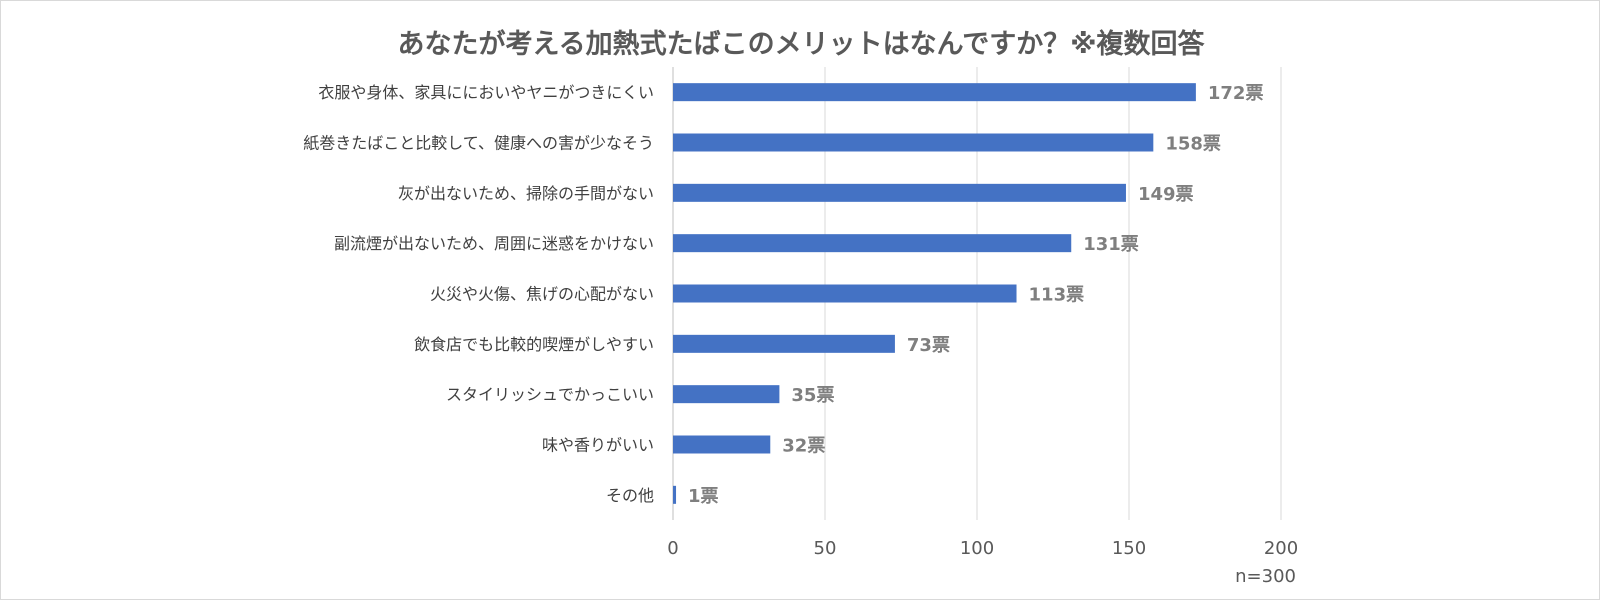 The height and width of the screenshot is (601, 1600). What do you see at coordinates (928, 345) in the screenshot?
I see `data-label: 73票` at bounding box center [928, 345].